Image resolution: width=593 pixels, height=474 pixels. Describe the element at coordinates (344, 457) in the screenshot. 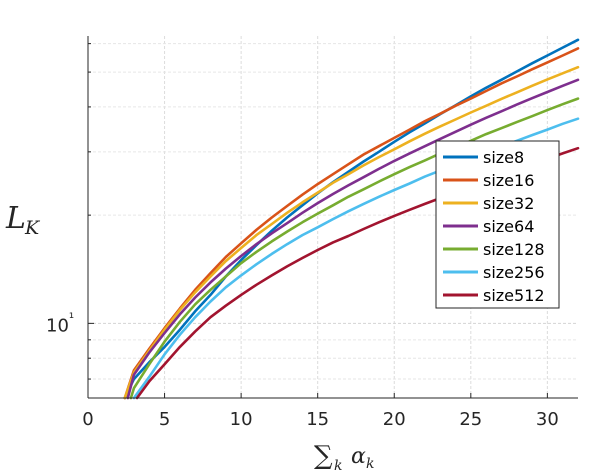

I see `x-axis-label: ∑ k α k` at that location.